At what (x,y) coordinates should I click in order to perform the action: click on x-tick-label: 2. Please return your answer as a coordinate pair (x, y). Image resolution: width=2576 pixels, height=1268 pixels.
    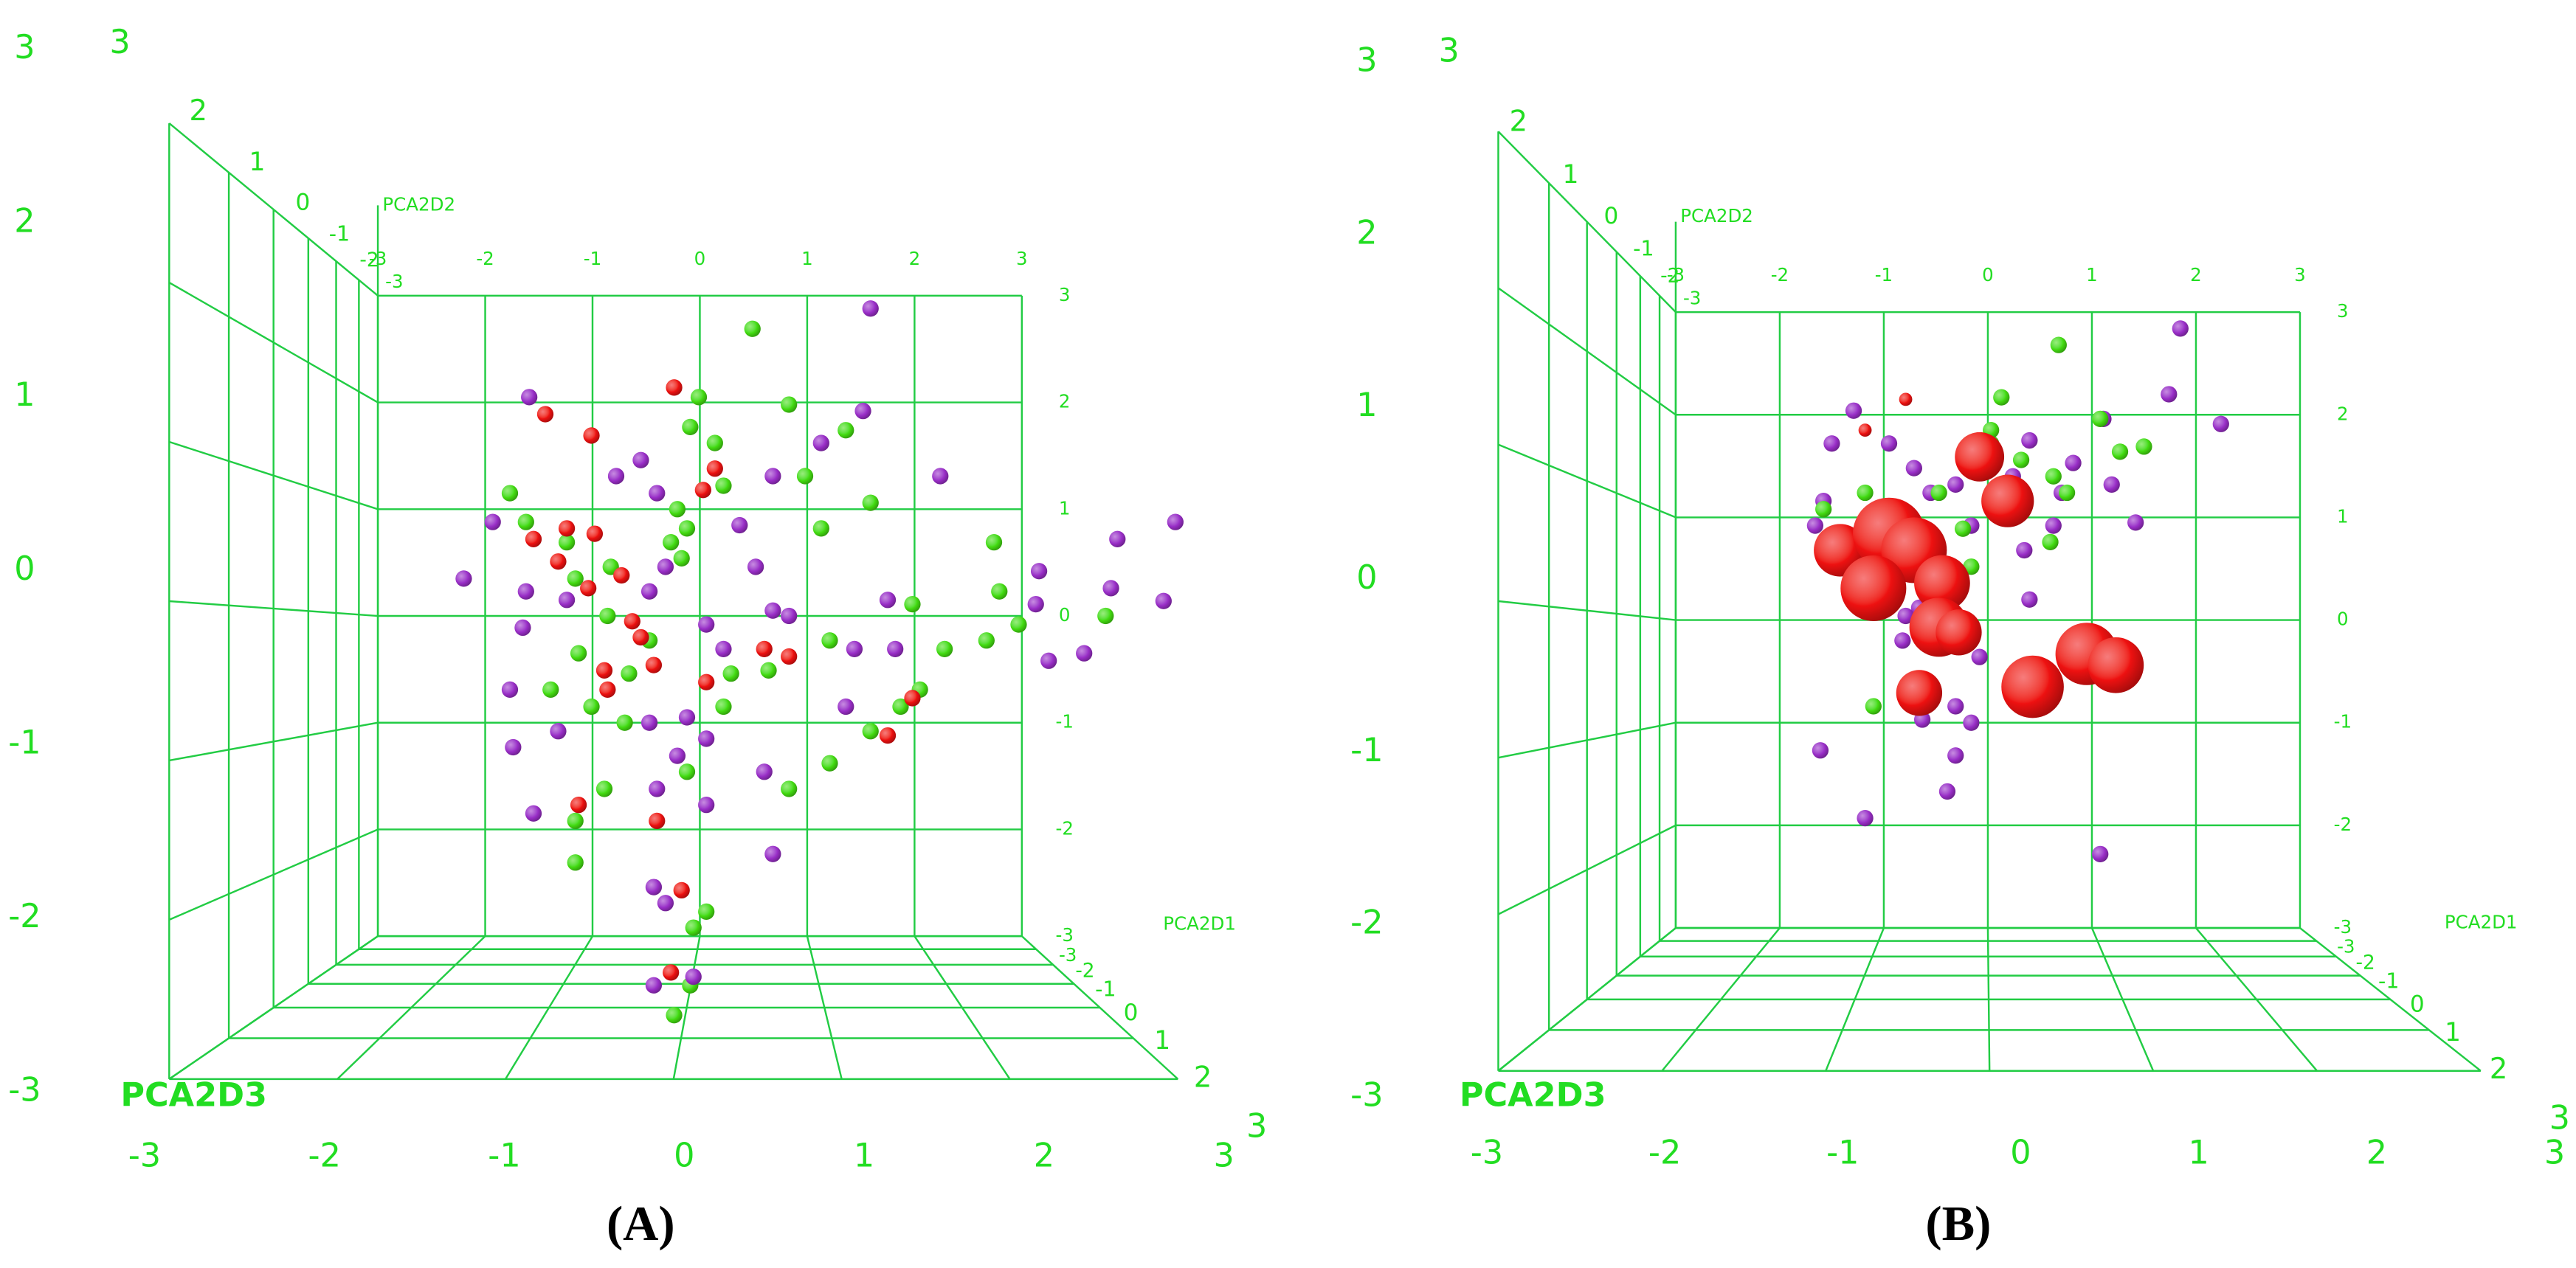
    Looking at the image, I should click on (2376, 1152).